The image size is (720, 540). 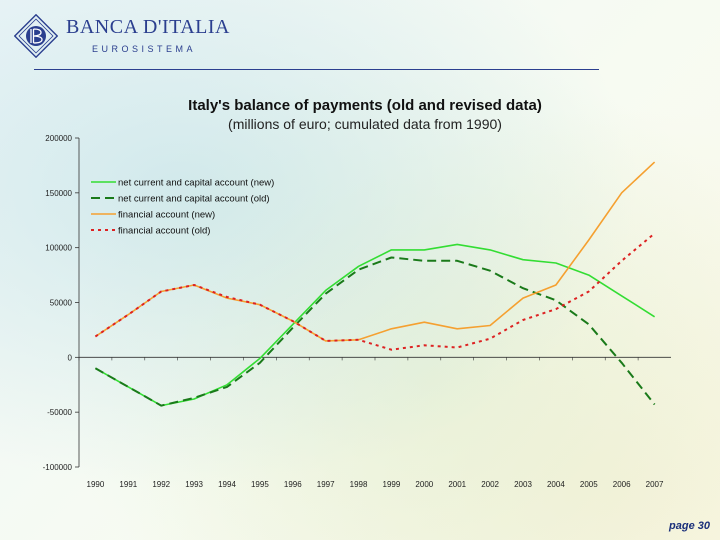 What do you see at coordinates (148, 27) in the screenshot?
I see `bank-name: BANCA D'ITALIA` at bounding box center [148, 27].